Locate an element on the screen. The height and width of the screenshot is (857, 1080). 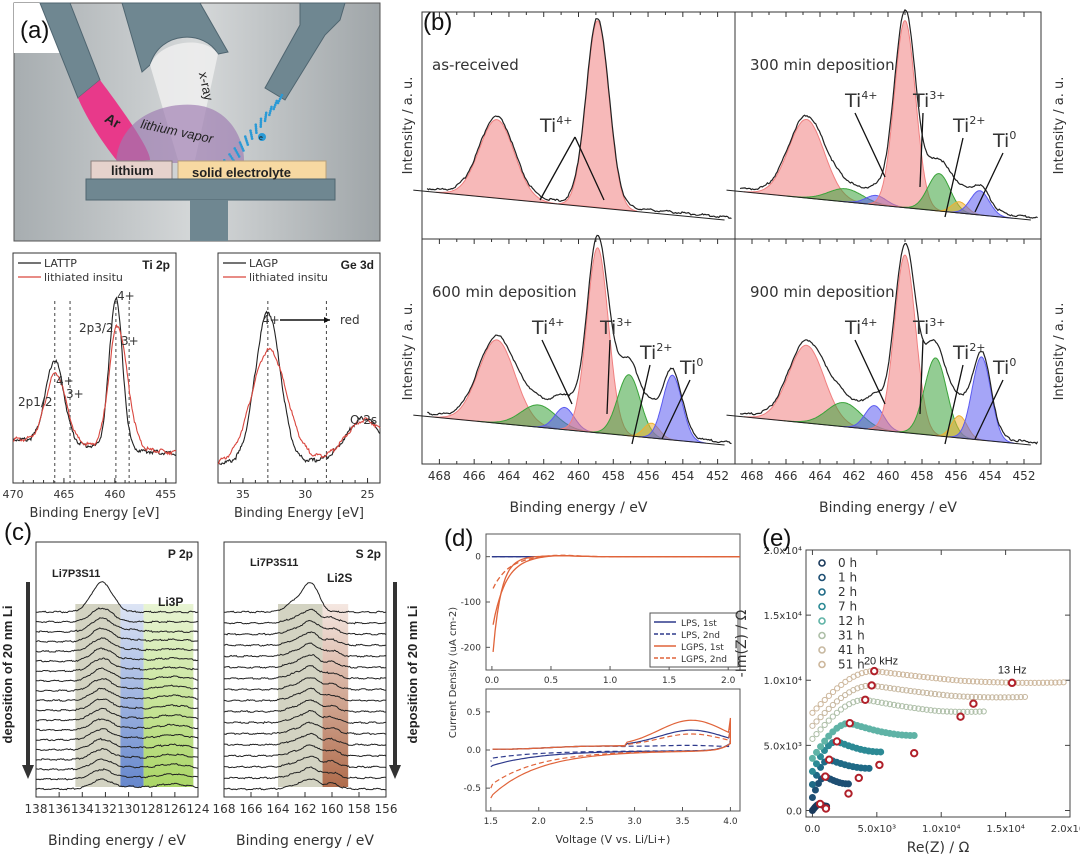
x-tick-label: 456 is located at coordinates (956, 476).